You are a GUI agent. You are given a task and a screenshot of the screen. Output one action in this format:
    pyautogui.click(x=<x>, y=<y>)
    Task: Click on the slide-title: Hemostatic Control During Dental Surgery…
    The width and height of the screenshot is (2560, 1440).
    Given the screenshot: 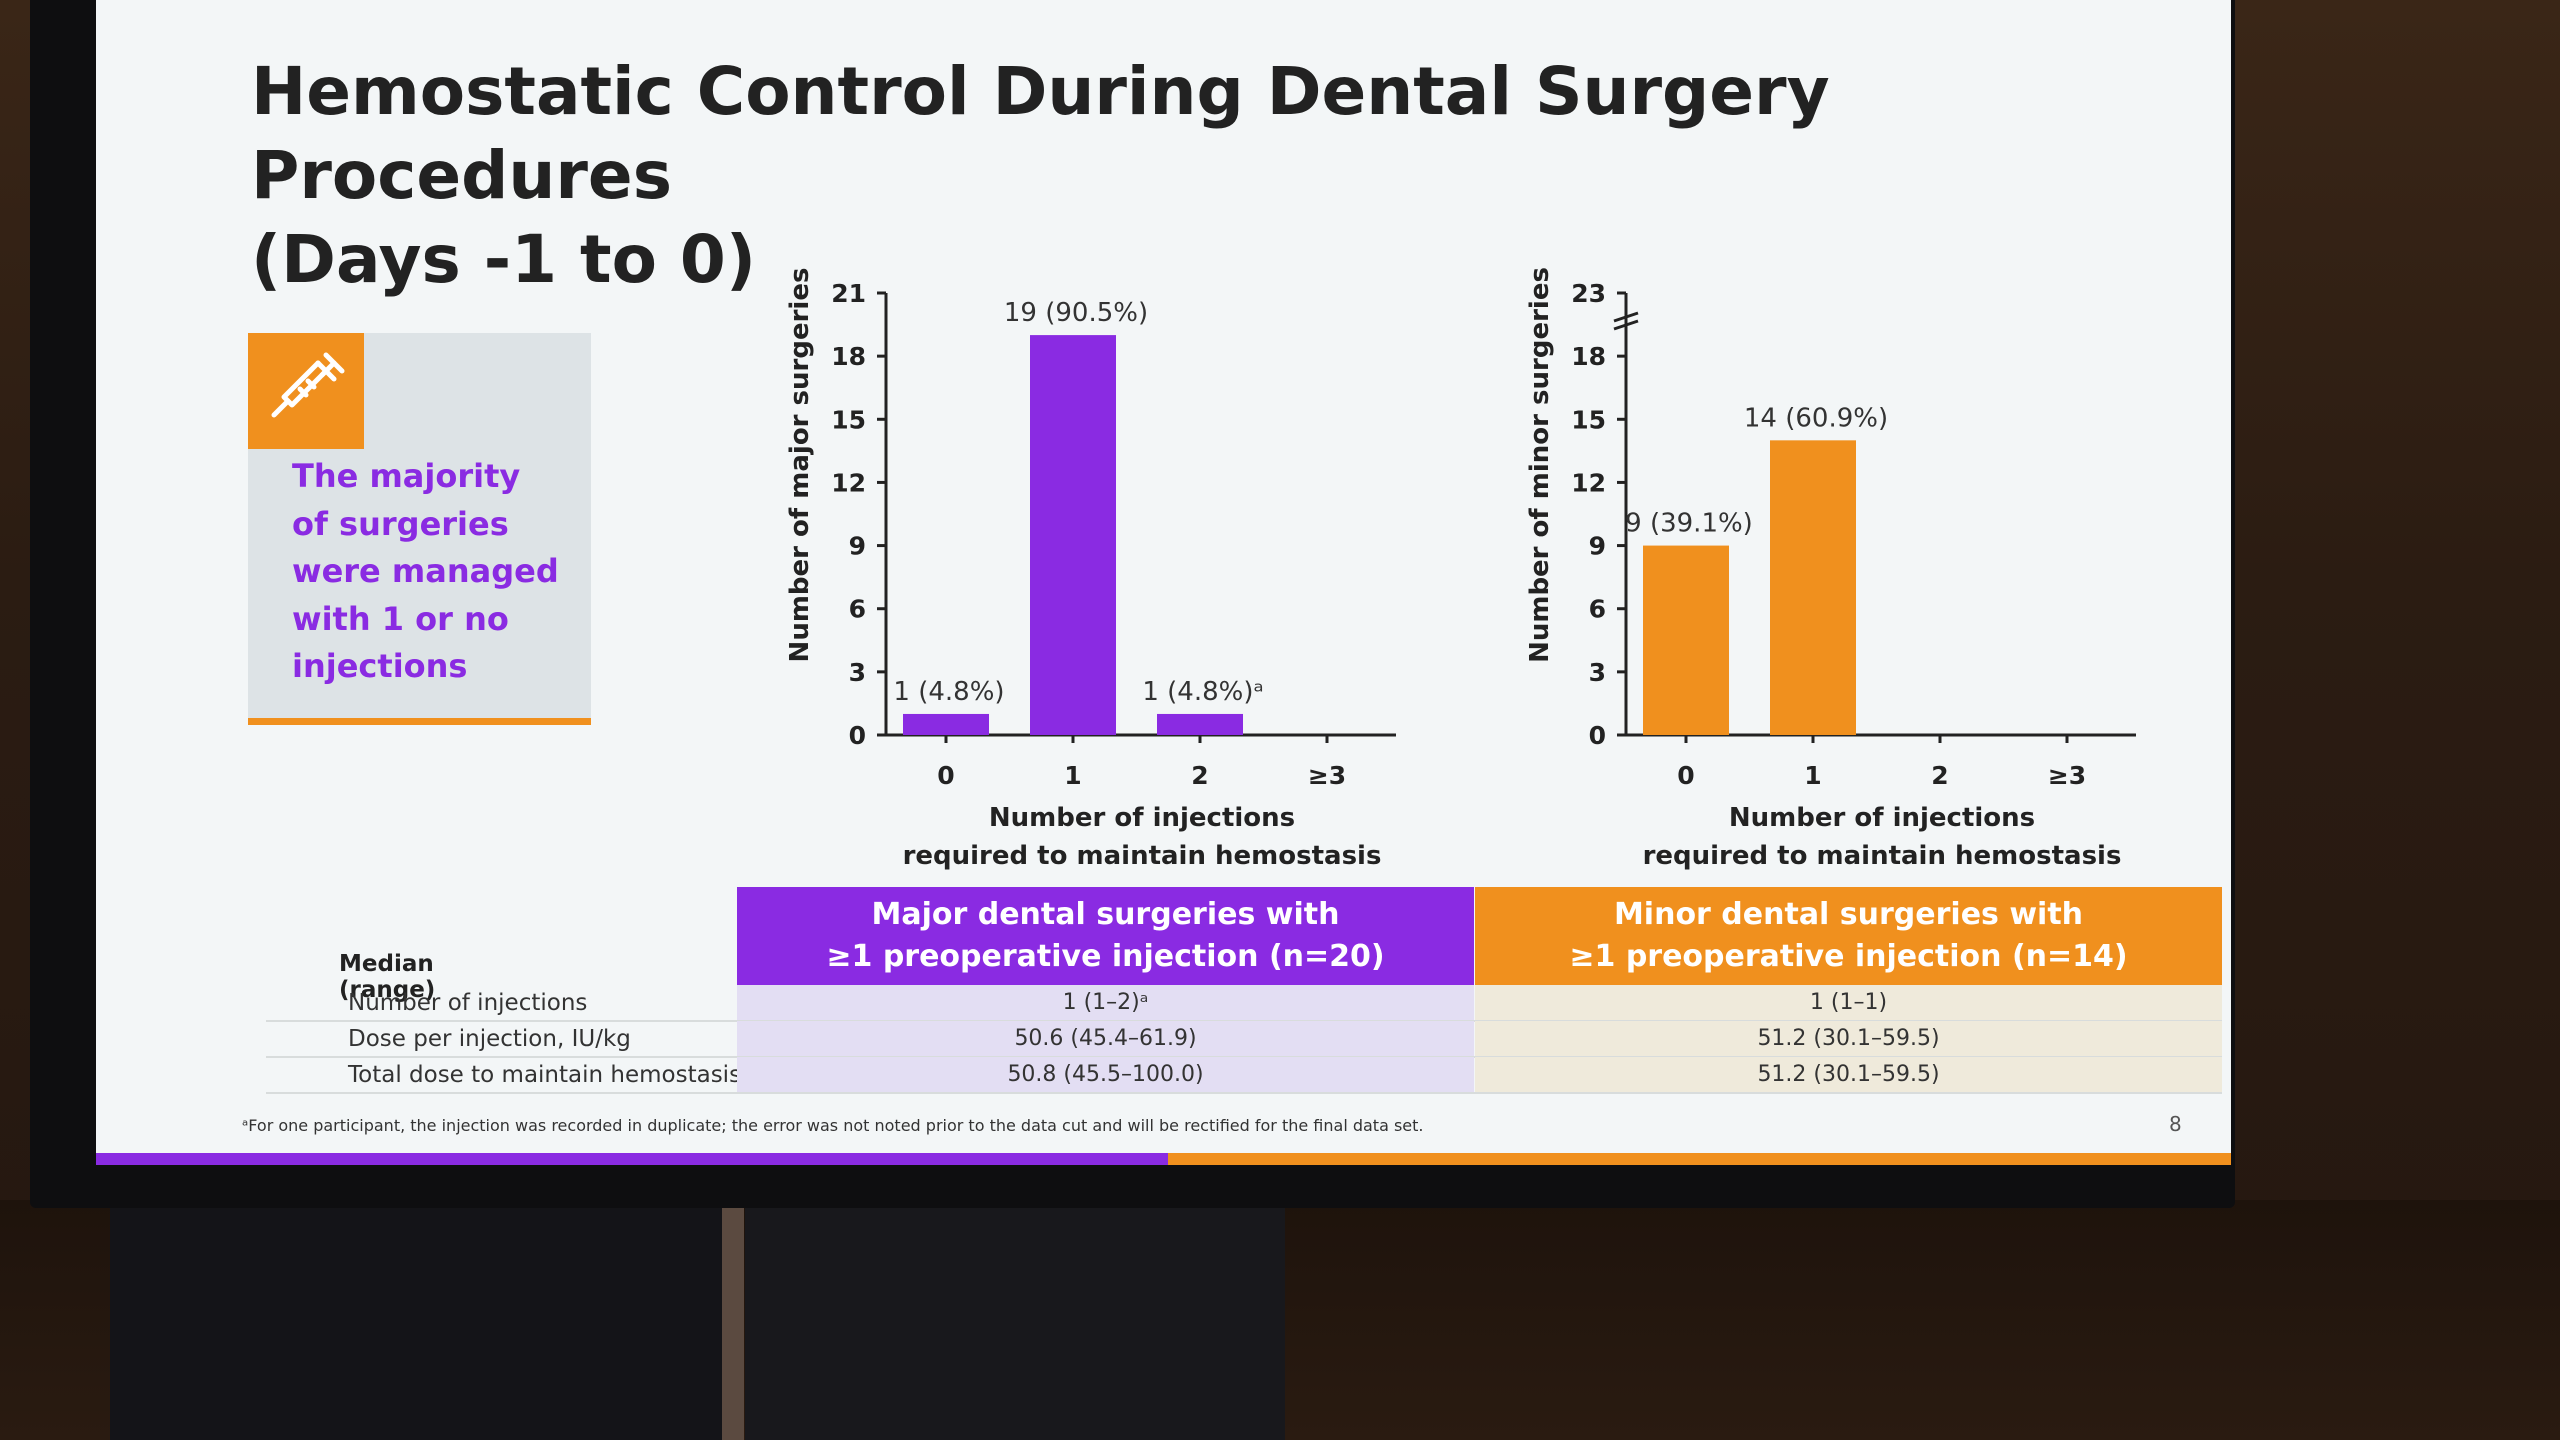 What is the action you would take?
    pyautogui.click(x=1201, y=176)
    